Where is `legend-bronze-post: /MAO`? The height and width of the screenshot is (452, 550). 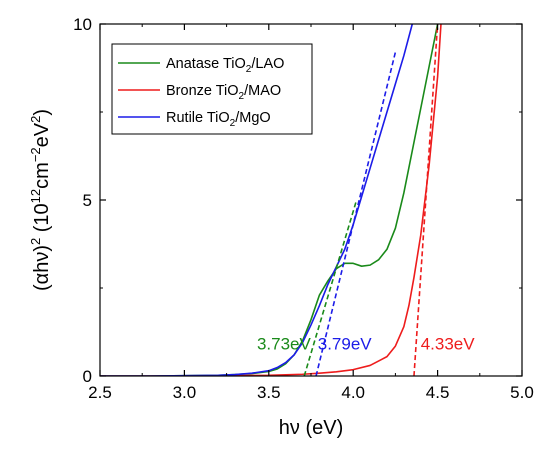 legend-bronze-post: /MAO is located at coordinates (262, 91).